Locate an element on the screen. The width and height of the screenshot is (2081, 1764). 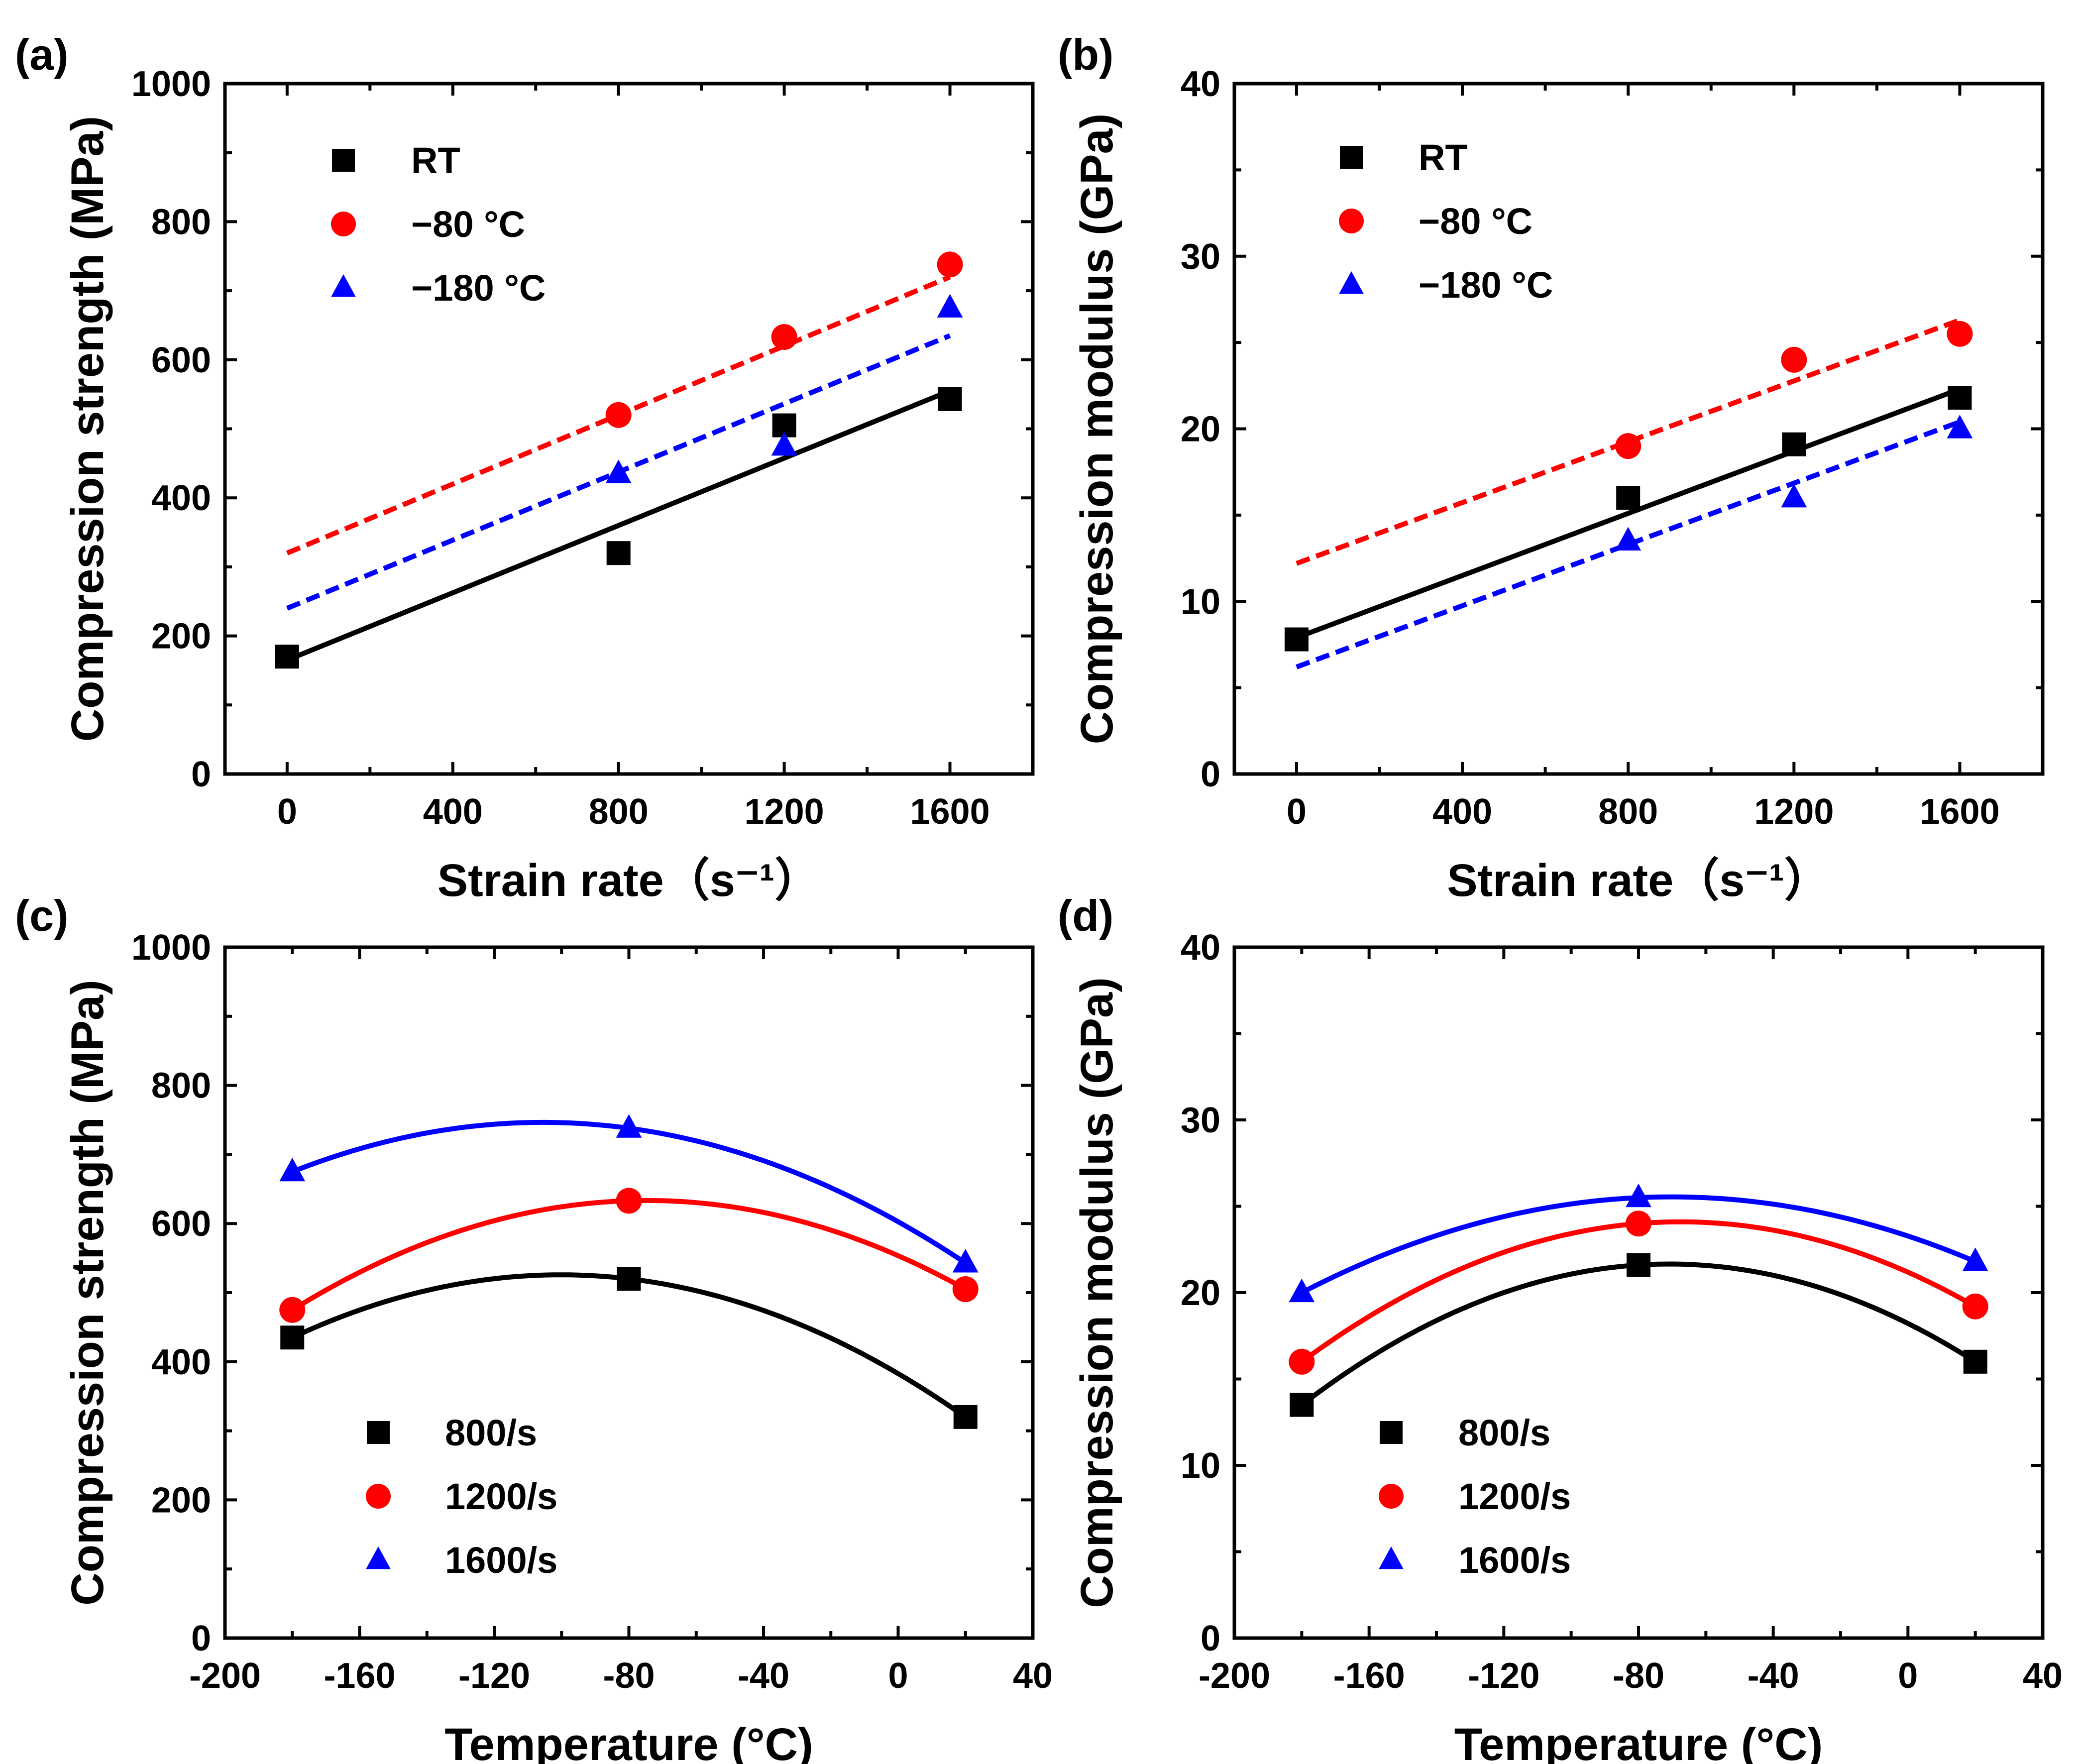
legend-label: 1200/s is located at coordinates (1514, 1496).